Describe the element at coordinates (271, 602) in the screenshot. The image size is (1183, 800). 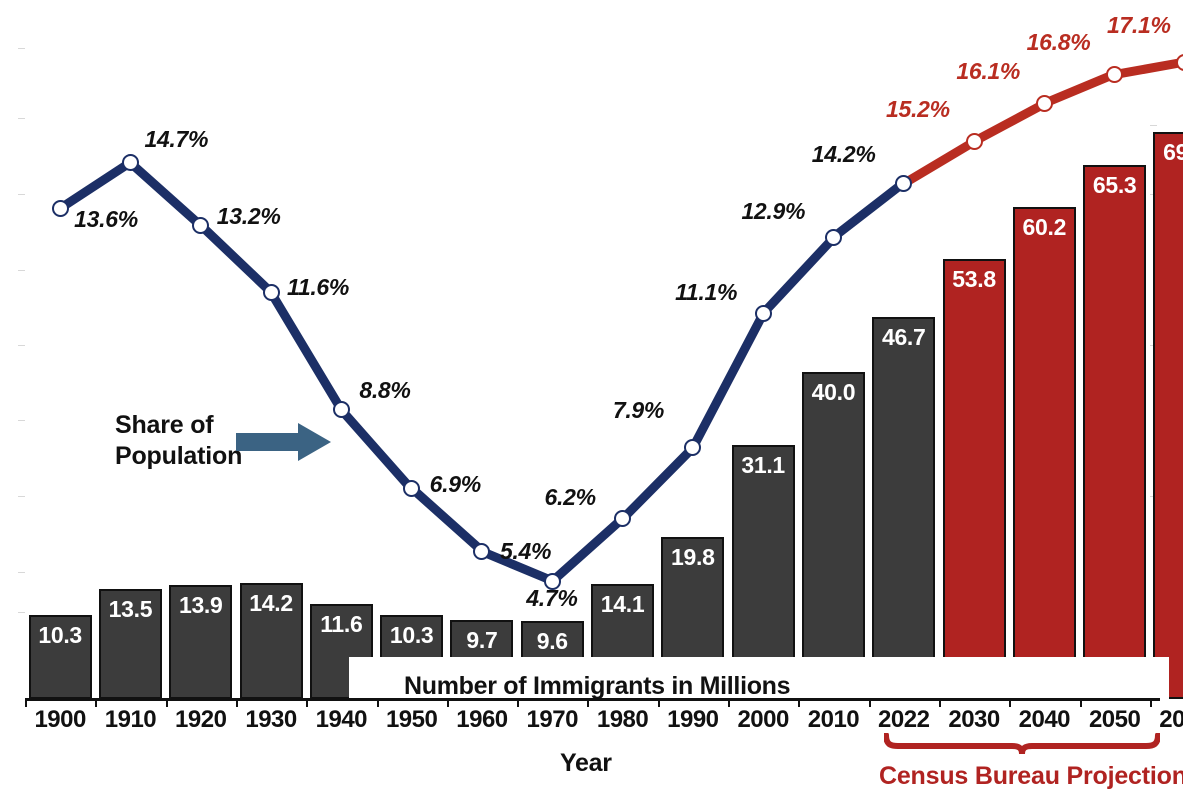
I see `bar-value-label: 14.2` at that location.